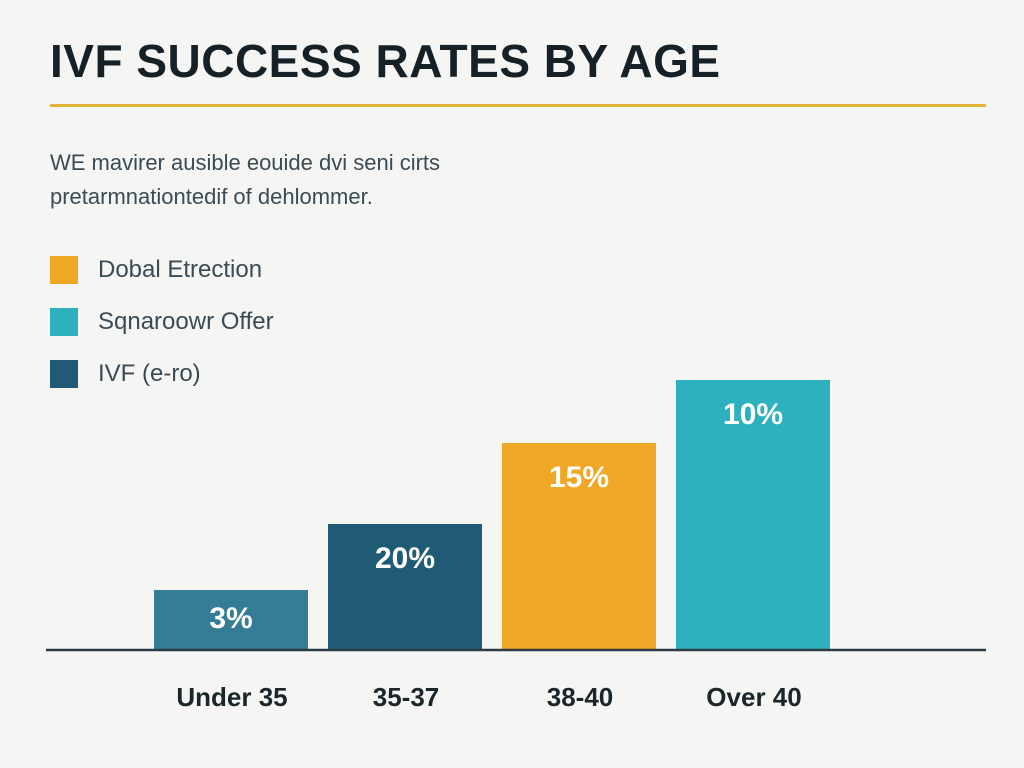 This screenshot has height=768, width=1024. I want to click on legend-item-dobal-etrection: Dobal Etrection, so click(162, 270).